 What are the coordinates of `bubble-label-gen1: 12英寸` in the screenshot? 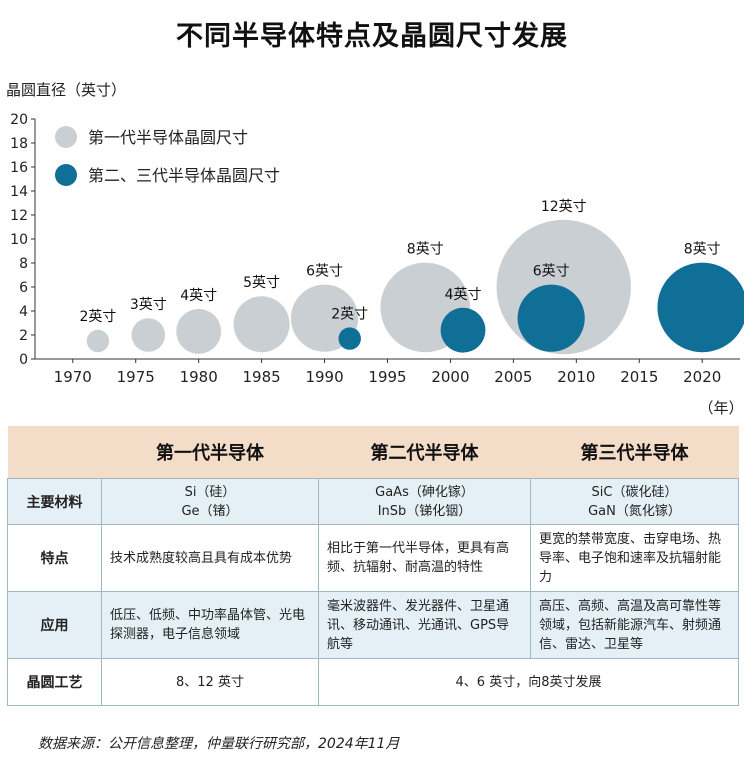 It's located at (564, 206).